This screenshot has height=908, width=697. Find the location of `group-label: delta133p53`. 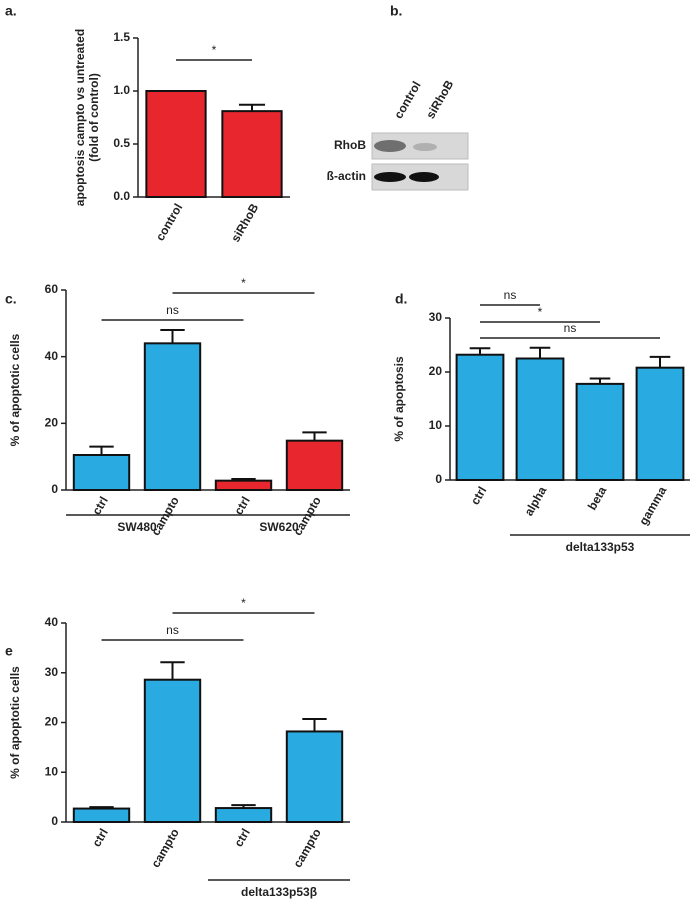

group-label: delta133p53 is located at coordinates (600, 547).